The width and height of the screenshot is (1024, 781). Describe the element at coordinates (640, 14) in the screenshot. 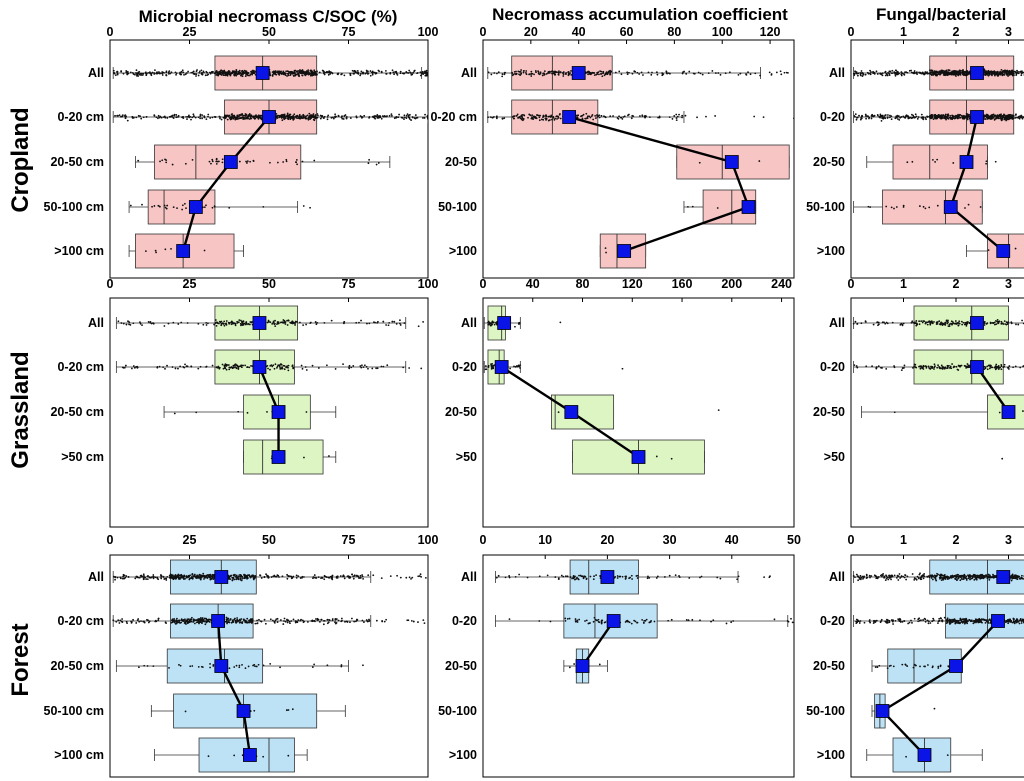

I see `column-title-accumulation-coefficient: Necromass accumulation coefficient` at that location.